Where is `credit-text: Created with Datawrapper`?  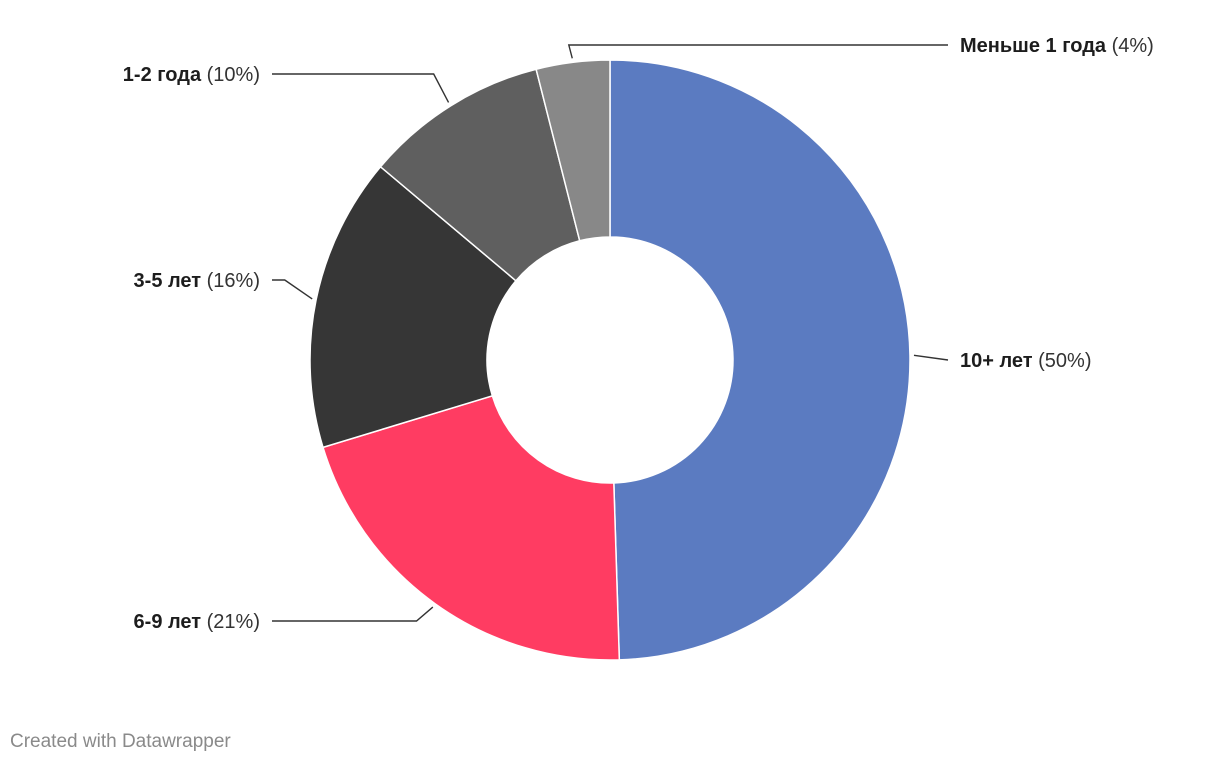
credit-text: Created with Datawrapper is located at coordinates (120, 741).